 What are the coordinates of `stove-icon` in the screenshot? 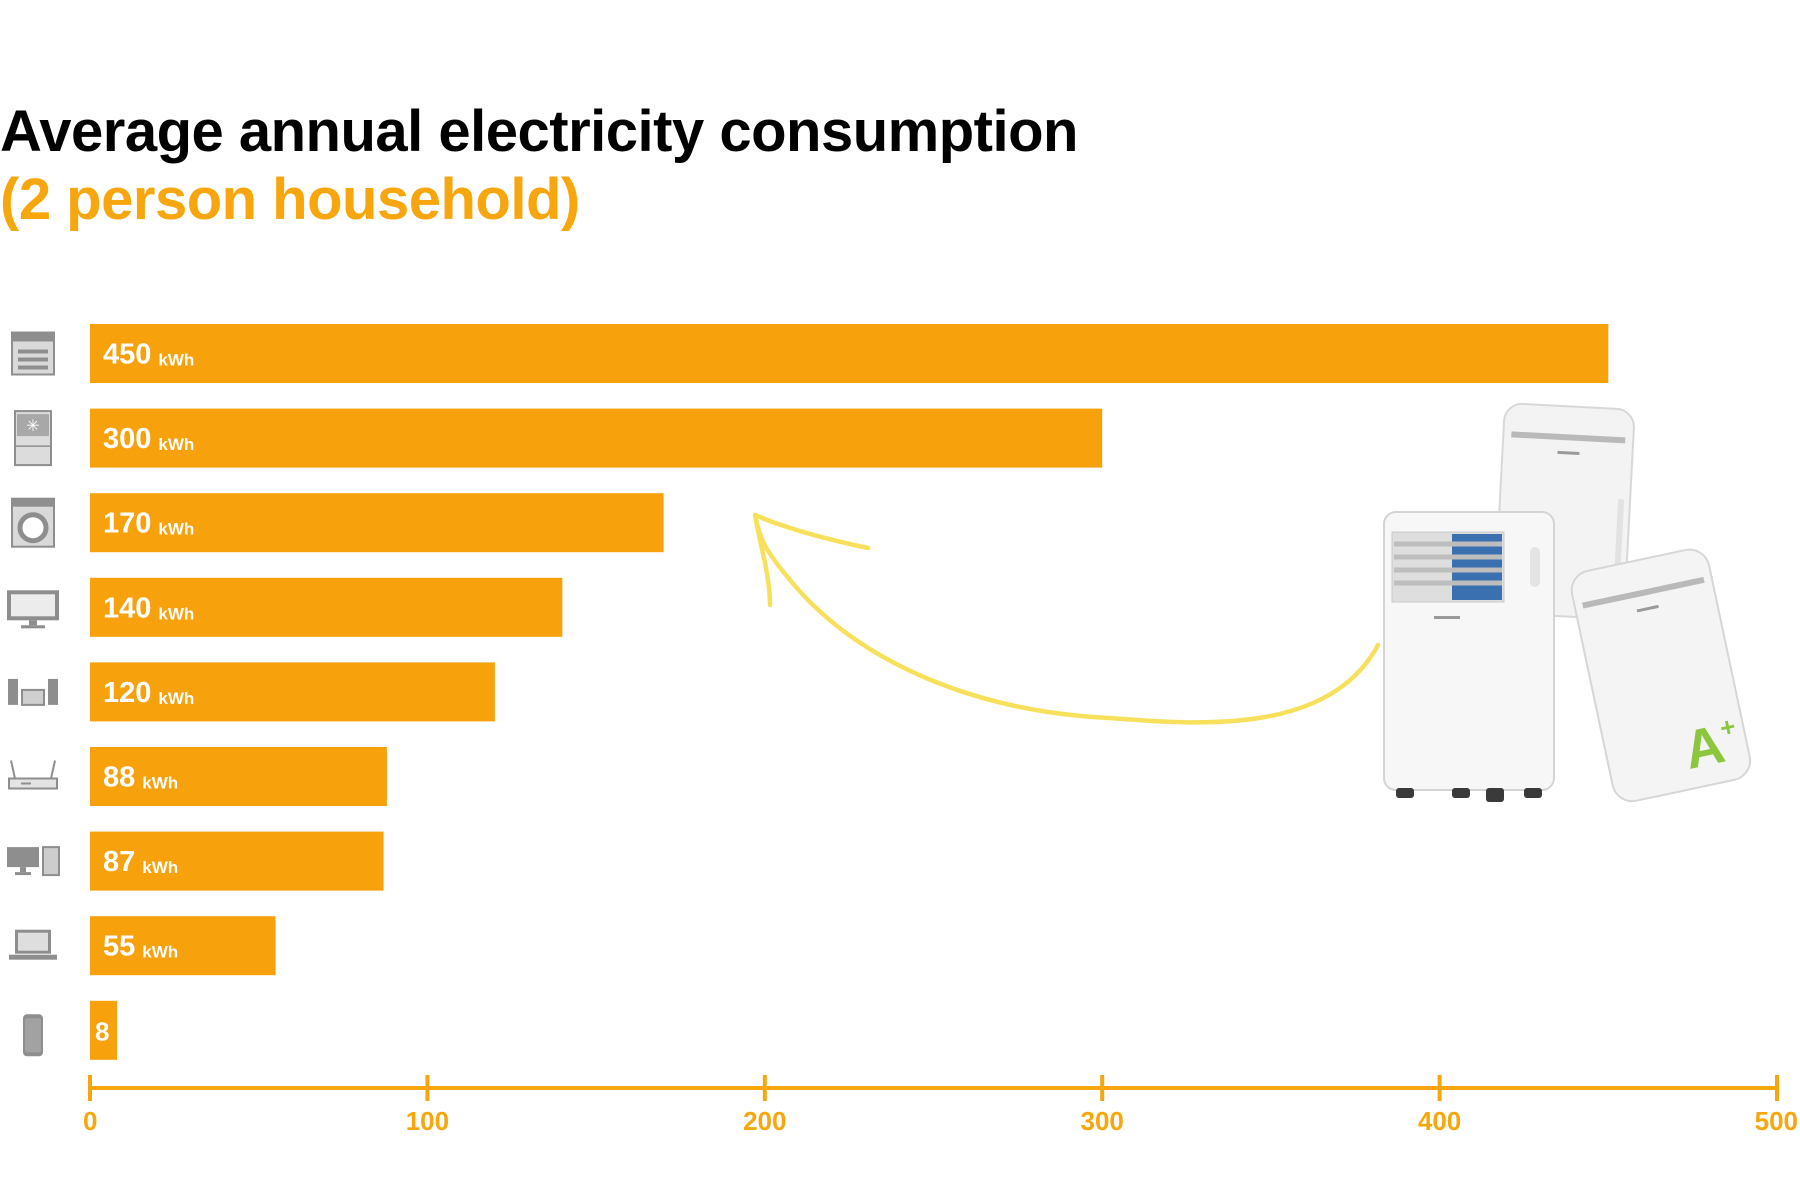 It's located at (33, 353).